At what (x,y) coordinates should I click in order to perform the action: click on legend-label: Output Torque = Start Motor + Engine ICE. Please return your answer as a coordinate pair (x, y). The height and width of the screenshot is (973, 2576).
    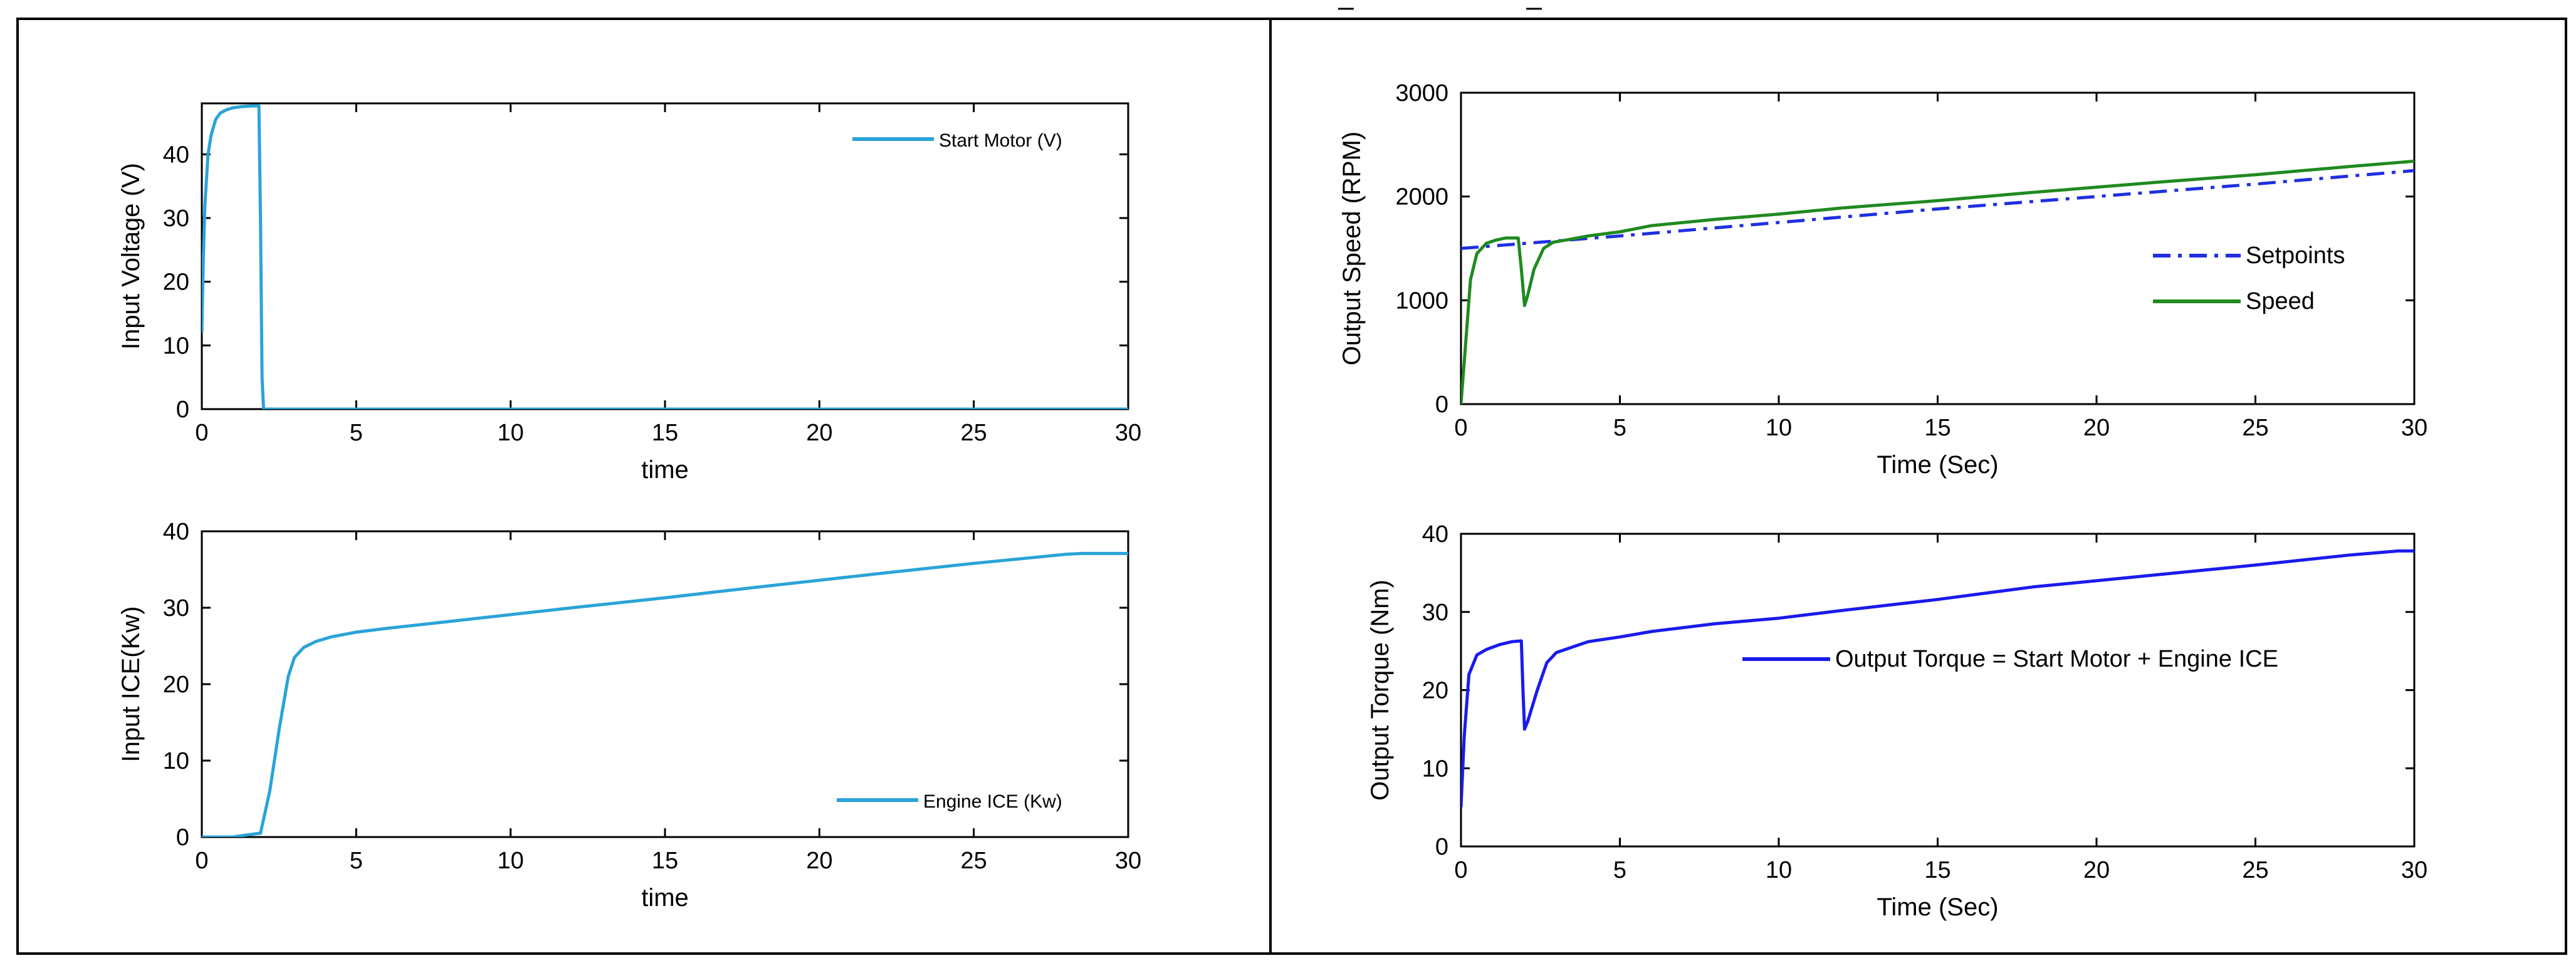
    Looking at the image, I should click on (2056, 659).